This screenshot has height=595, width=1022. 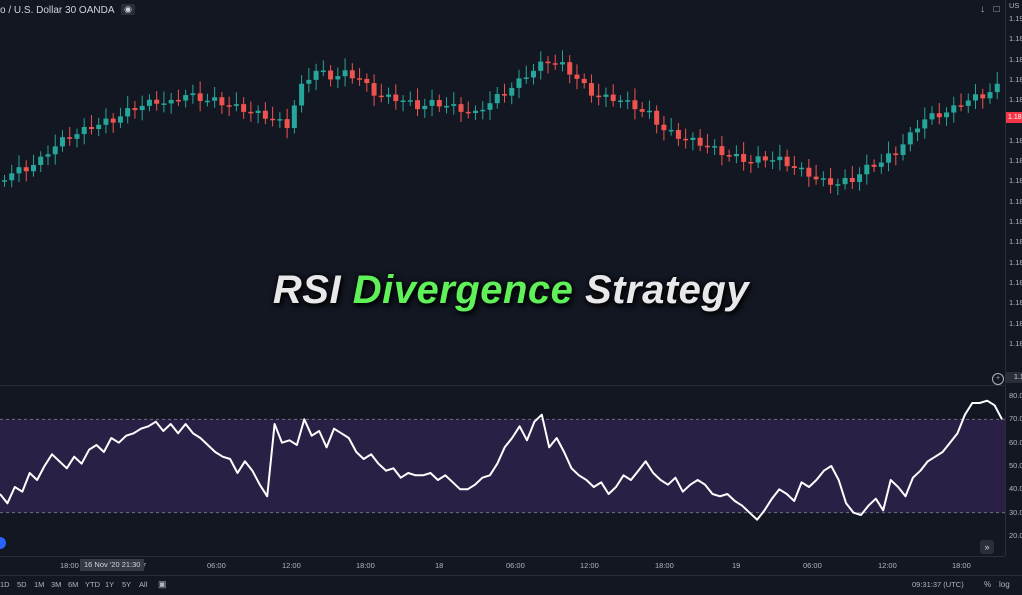 What do you see at coordinates (1015, 535) in the screenshot?
I see `rsi-tick: 20.0` at bounding box center [1015, 535].